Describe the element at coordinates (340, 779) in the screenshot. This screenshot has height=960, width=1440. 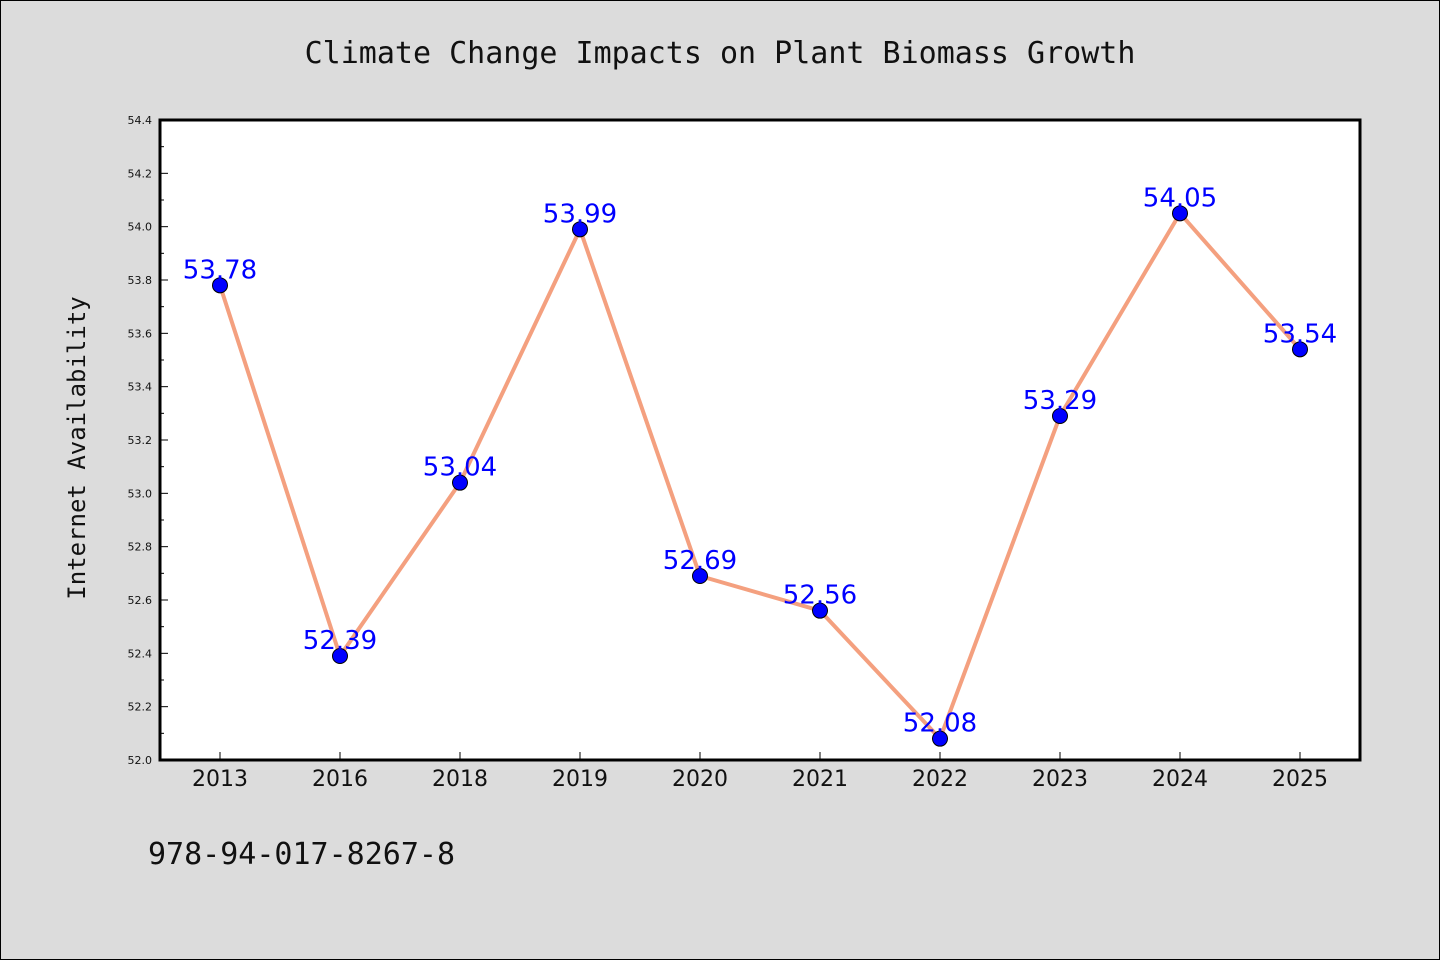
I see `x-tick-label: 2016` at that location.